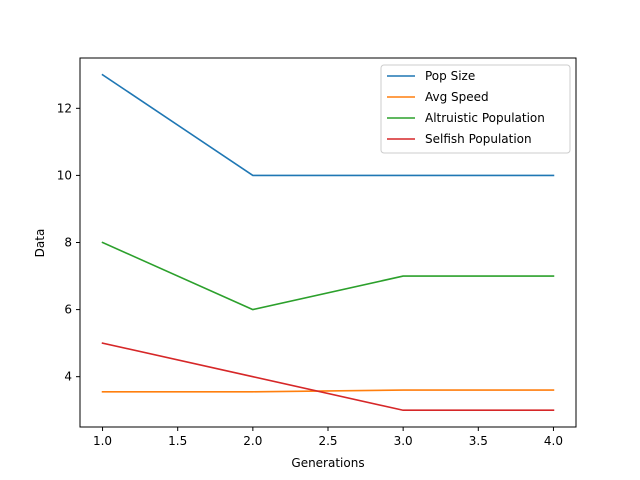 The image size is (640, 480). What do you see at coordinates (403, 441) in the screenshot?
I see `x-tick-label: 3.0` at bounding box center [403, 441].